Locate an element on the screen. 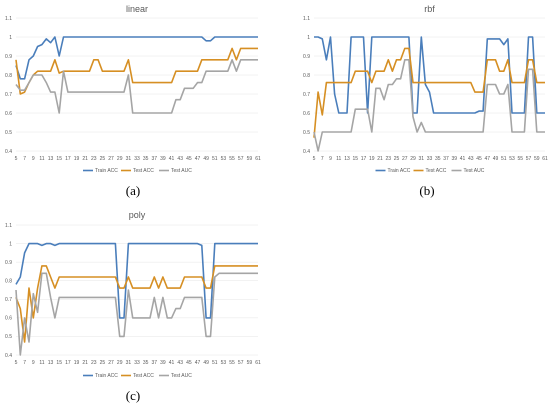  chart-title: linear is located at coordinates (137, 9).